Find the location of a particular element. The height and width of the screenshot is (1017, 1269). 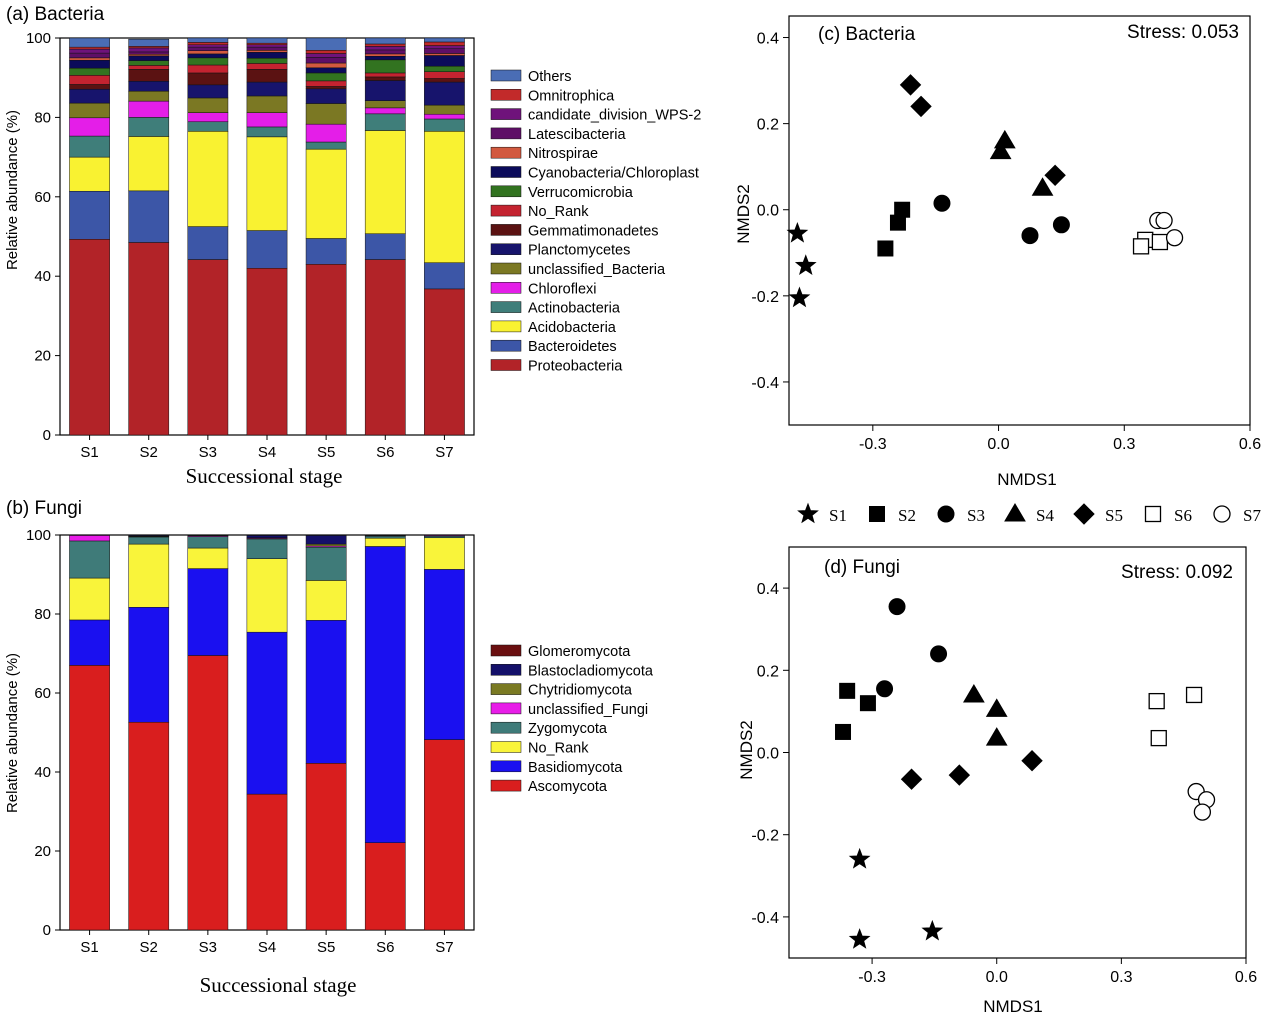

panel-a-x-axis-label: Successional stage is located at coordinates (264, 476).